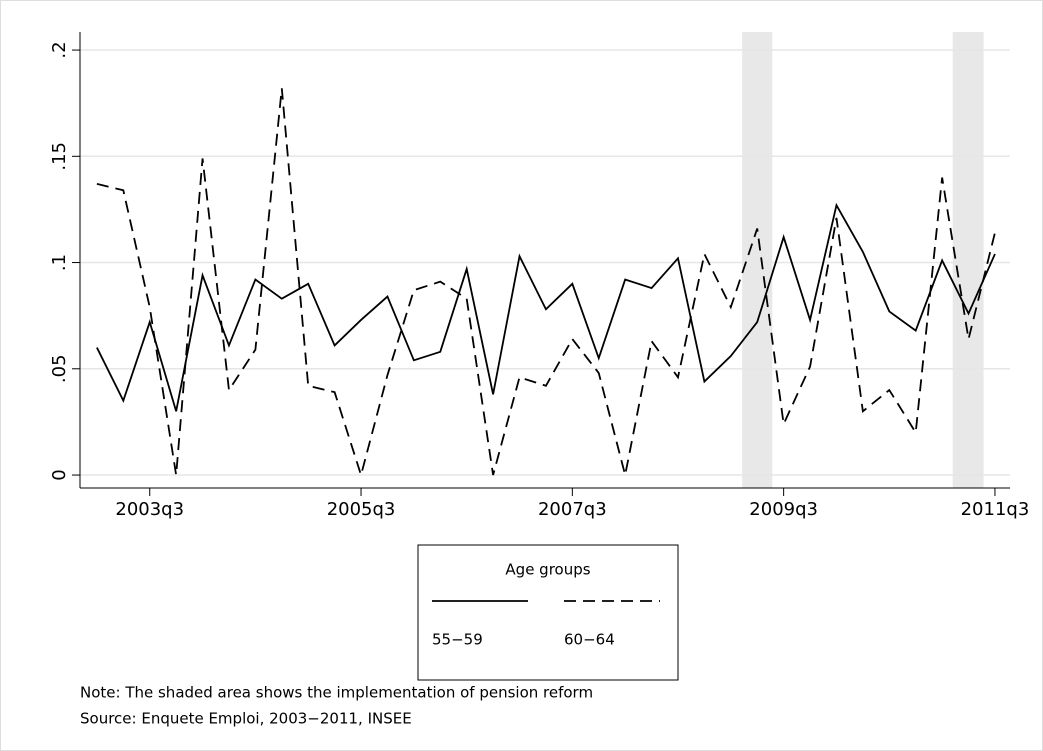 Image resolution: width=1043 pixels, height=751 pixels. I want to click on legend-label: 55−59, so click(457, 640).